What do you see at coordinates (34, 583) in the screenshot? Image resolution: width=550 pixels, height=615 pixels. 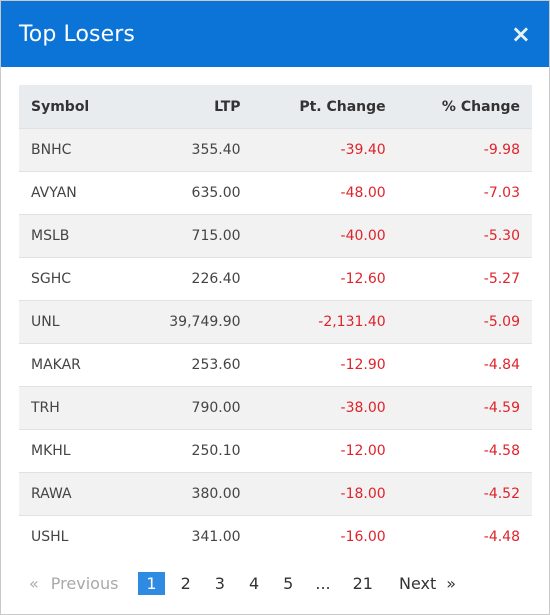 I see `prev-arrow-icon: «` at bounding box center [34, 583].